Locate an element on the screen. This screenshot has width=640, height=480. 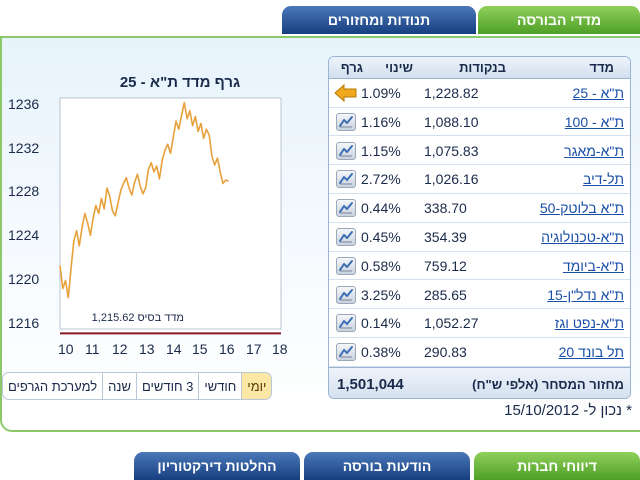
index-change: 1.09% is located at coordinates (381, 93).